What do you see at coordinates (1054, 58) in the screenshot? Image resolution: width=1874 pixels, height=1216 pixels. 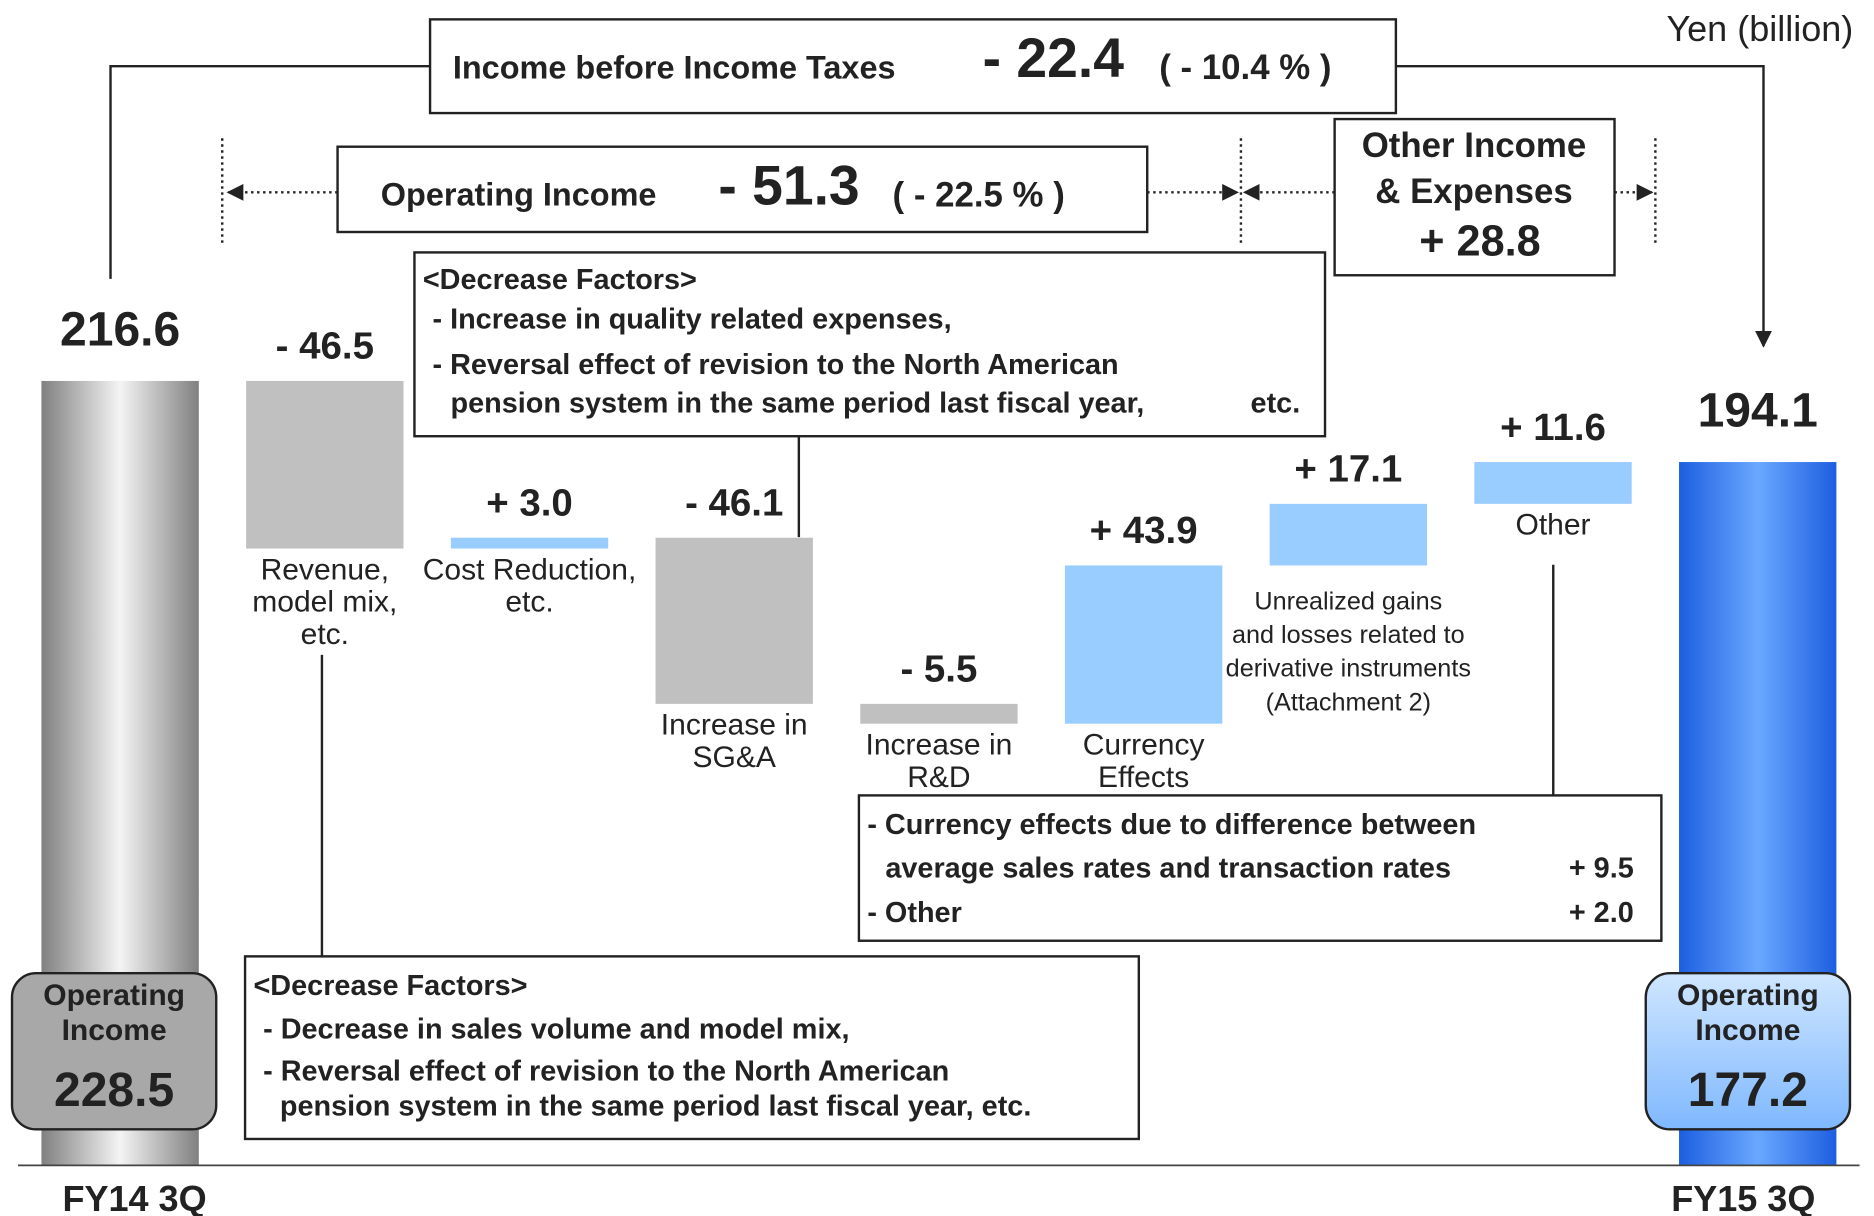 I see `summary-change: - 22.4` at bounding box center [1054, 58].